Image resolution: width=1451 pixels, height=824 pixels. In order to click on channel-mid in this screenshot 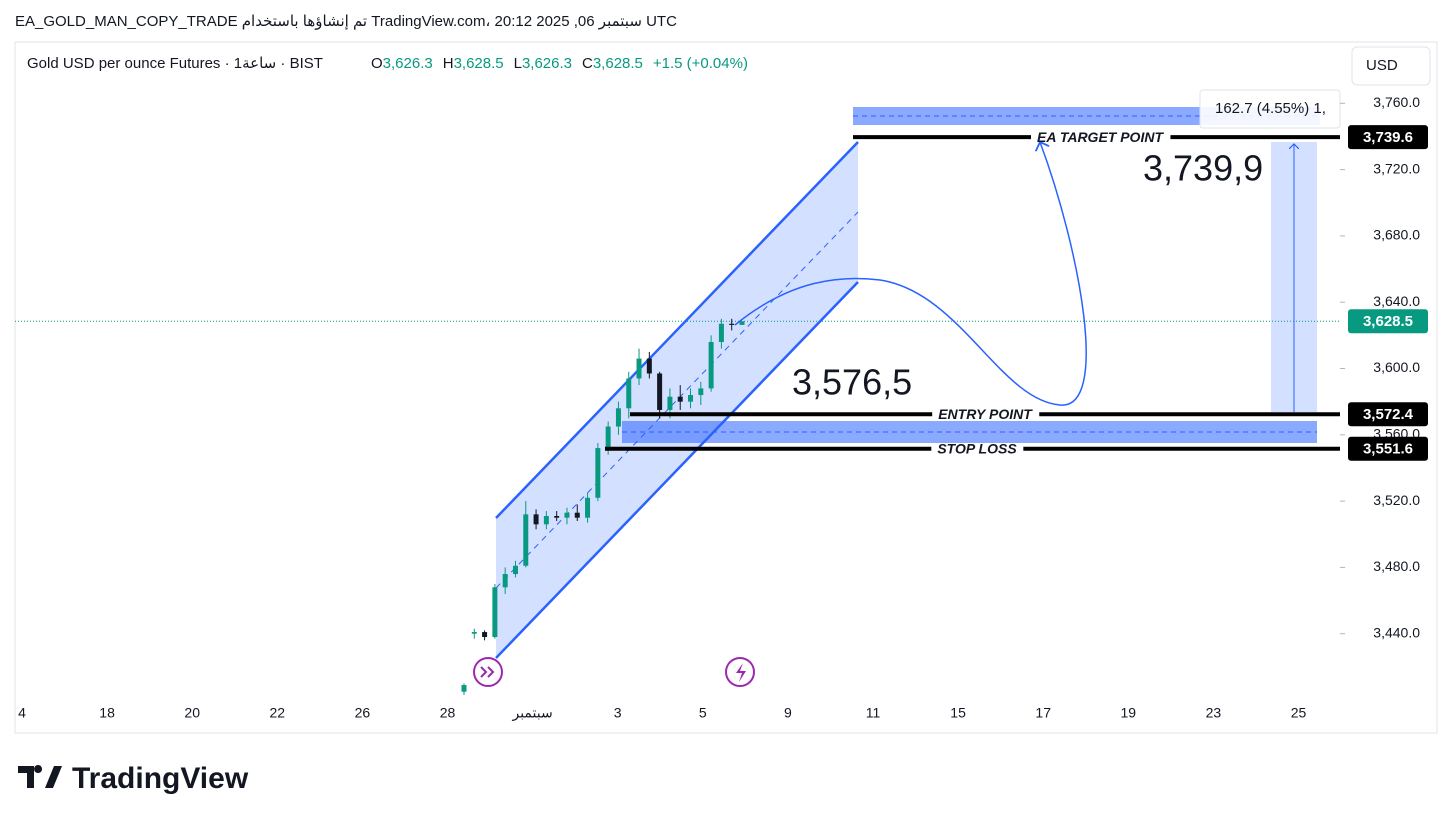, I will do `click(677, 400)`.